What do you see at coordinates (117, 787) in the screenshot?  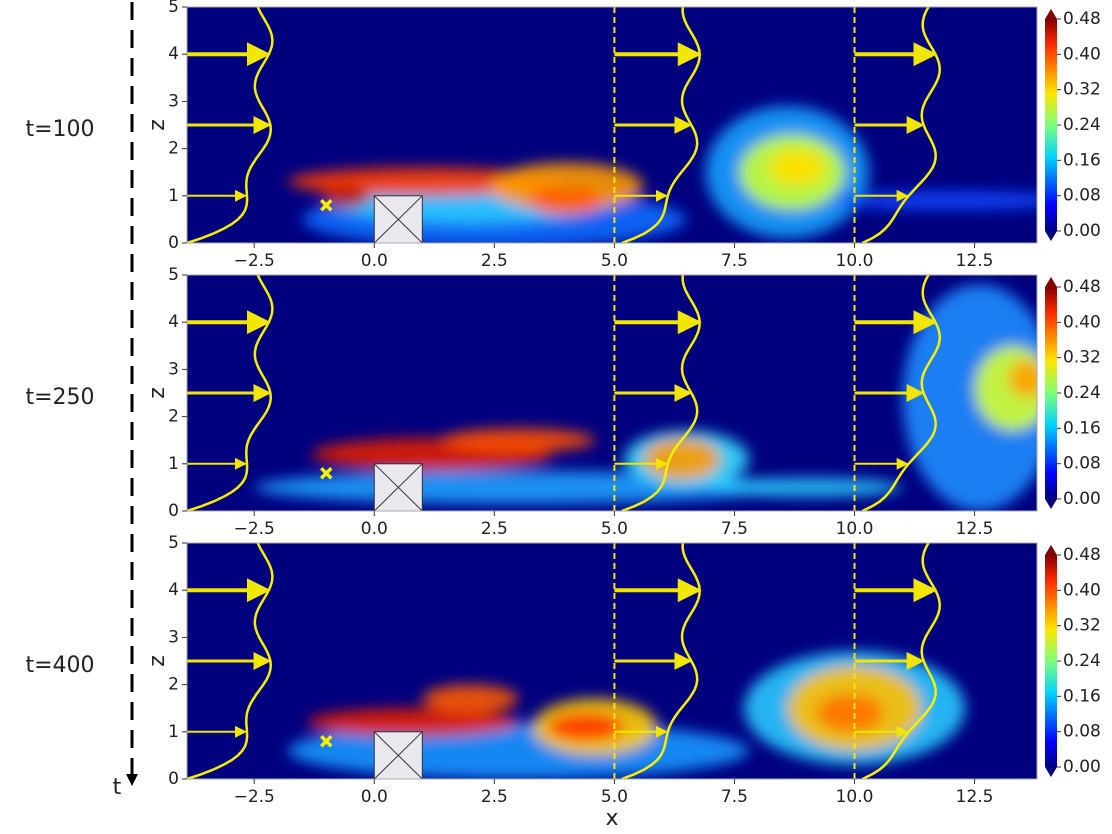 I see `time-label: t` at bounding box center [117, 787].